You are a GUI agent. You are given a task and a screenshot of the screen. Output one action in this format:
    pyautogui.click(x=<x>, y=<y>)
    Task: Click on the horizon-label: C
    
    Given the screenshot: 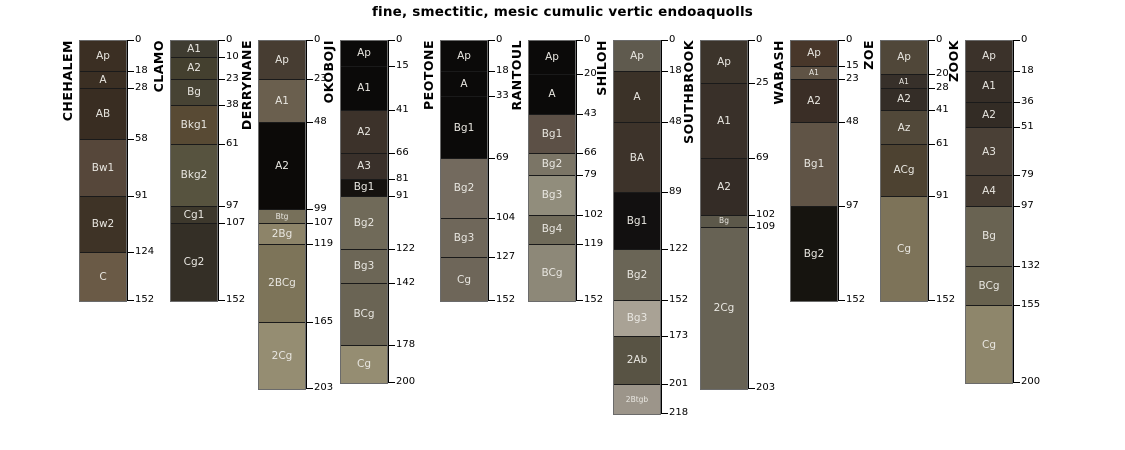 What is the action you would take?
    pyautogui.click(x=103, y=276)
    